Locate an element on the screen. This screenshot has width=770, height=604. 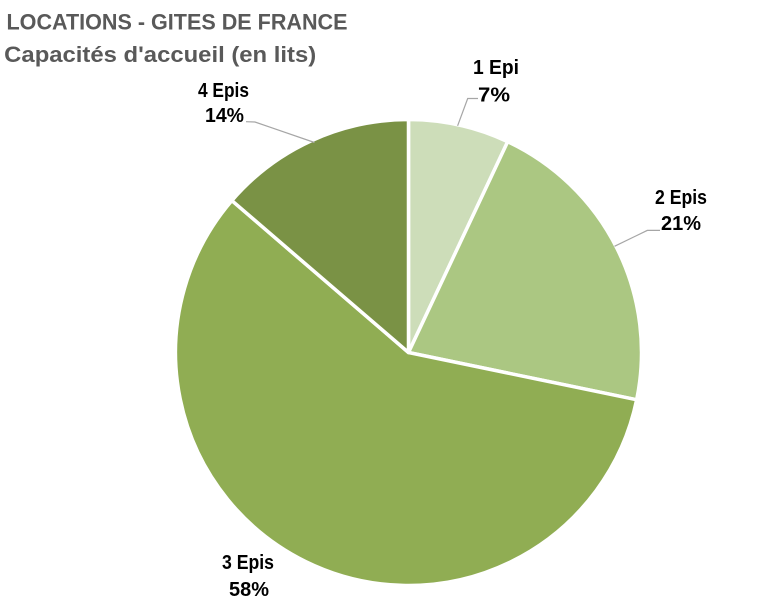
svg-text: 14% is located at coordinates (224, 116).